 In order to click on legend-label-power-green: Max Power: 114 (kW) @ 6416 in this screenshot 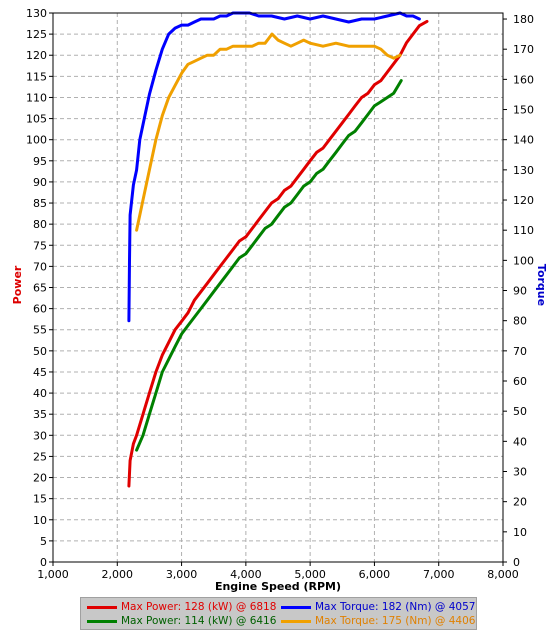, I will do `click(199, 621)`.